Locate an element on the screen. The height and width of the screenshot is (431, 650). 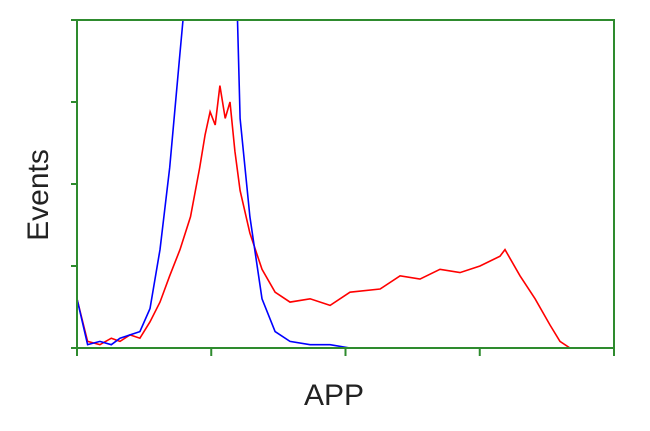
x-axis-label: APP is located at coordinates (334, 395).